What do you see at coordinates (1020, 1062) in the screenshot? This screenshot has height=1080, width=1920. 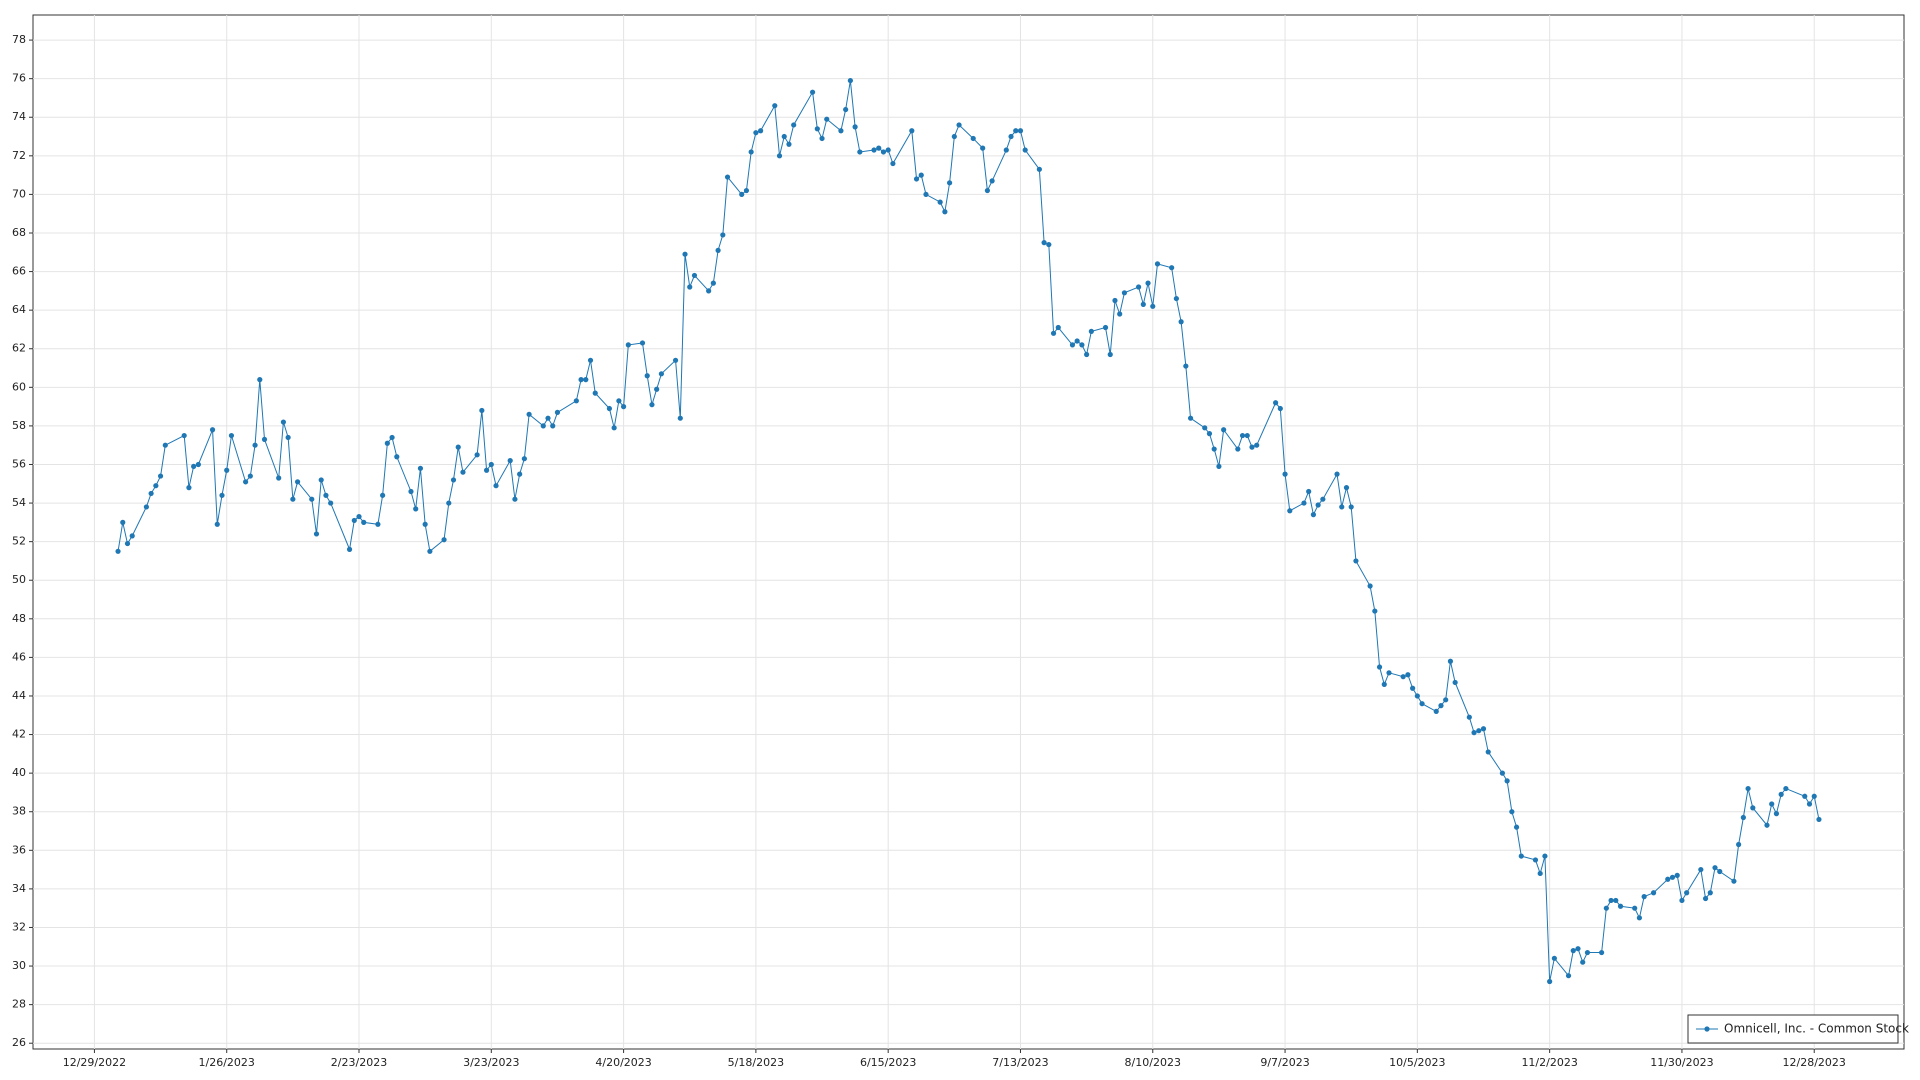 I see `x-tick-label: 7/13/2023` at bounding box center [1020, 1062].